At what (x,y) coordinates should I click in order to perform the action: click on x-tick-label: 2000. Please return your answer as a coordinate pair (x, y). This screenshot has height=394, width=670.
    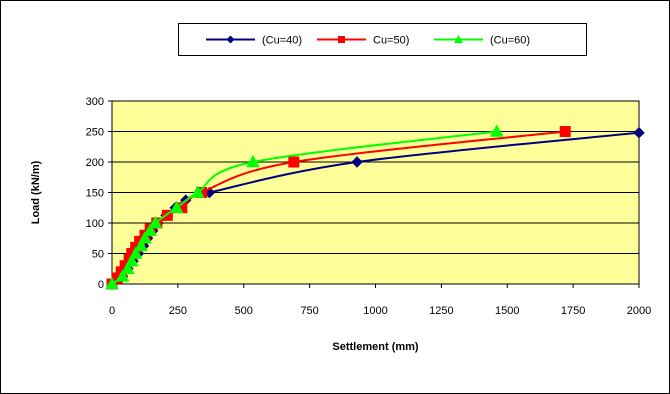
    Looking at the image, I should click on (639, 311).